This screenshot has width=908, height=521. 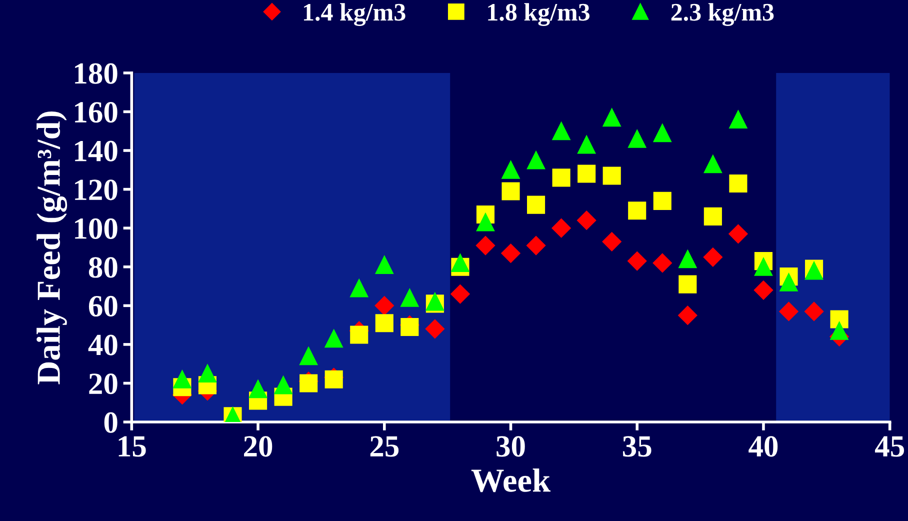 I want to click on x-tick-label: 40, so click(x=763, y=446).